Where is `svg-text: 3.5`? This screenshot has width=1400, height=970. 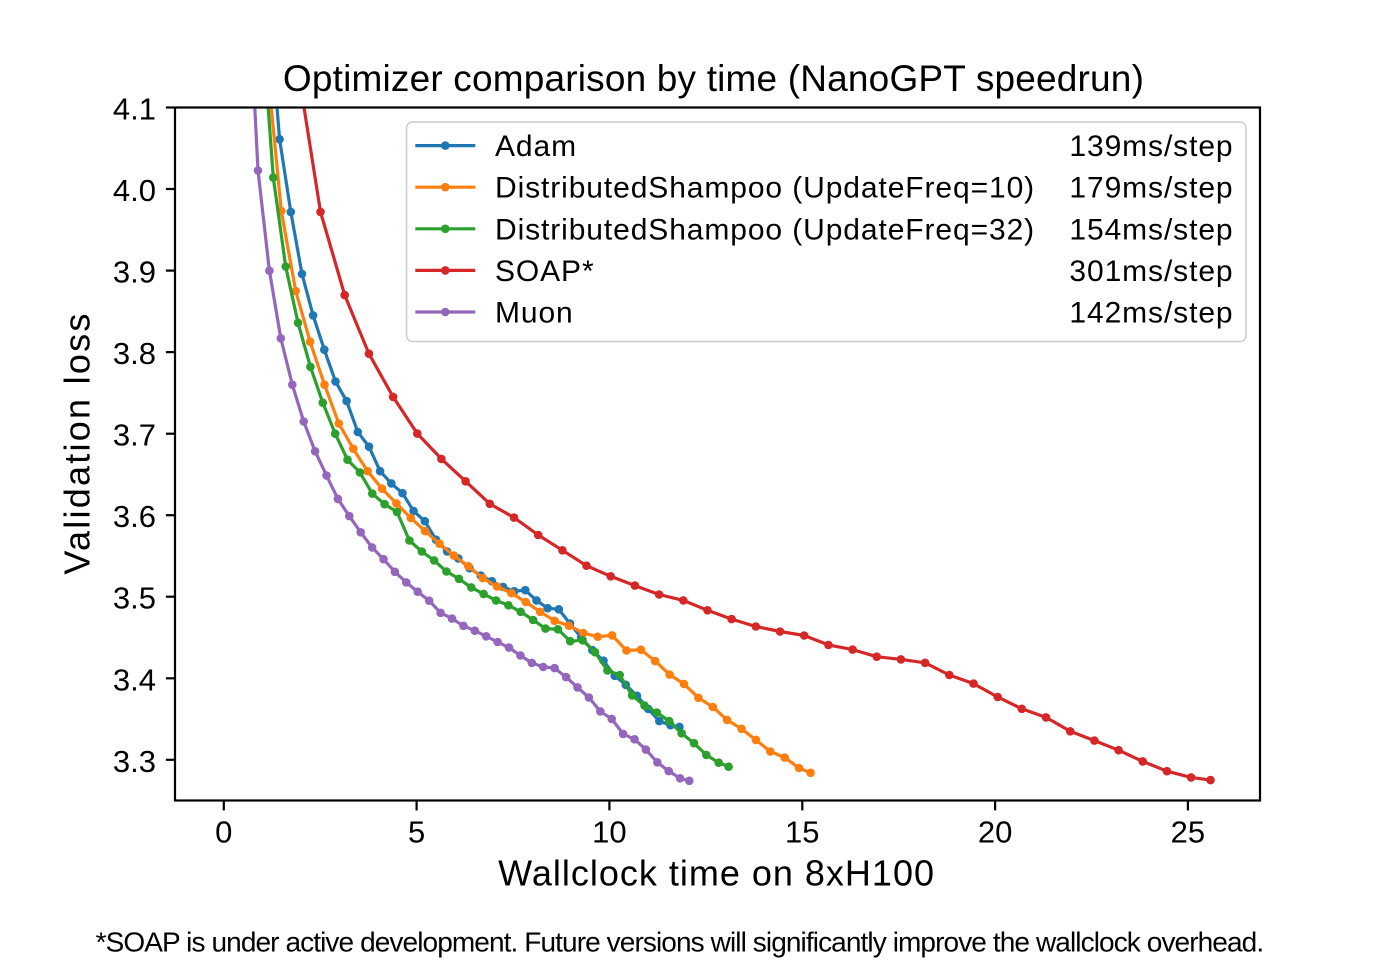 svg-text: 3.5 is located at coordinates (134, 598).